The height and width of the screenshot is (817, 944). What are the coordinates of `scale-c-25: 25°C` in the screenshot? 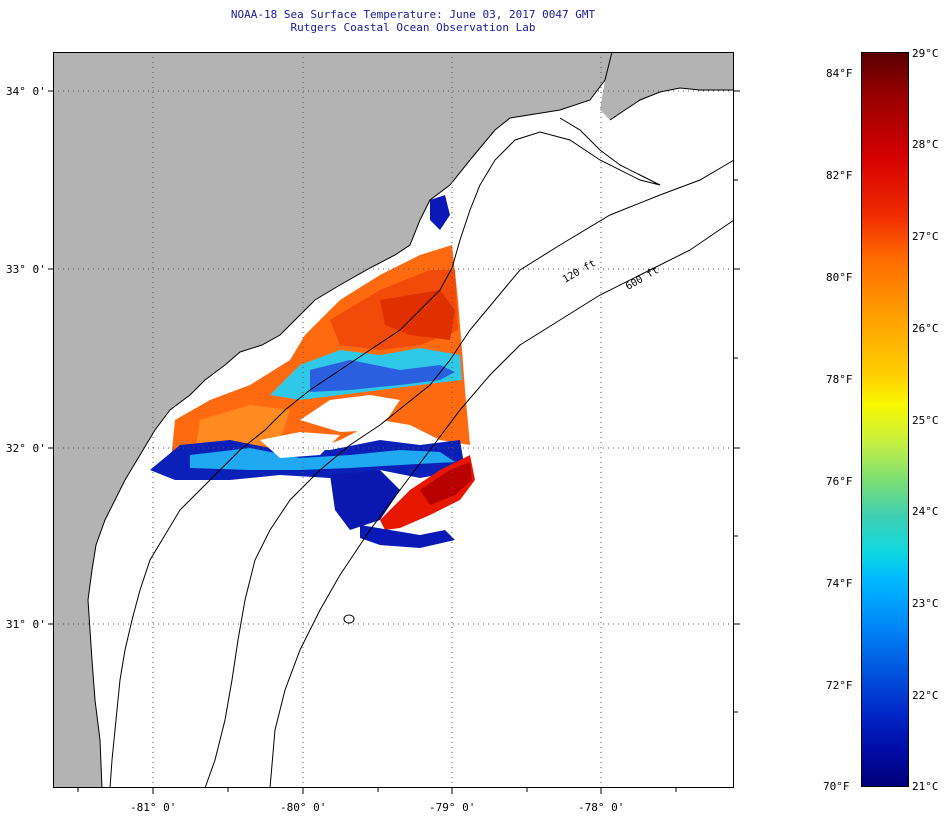 It's located at (925, 420).